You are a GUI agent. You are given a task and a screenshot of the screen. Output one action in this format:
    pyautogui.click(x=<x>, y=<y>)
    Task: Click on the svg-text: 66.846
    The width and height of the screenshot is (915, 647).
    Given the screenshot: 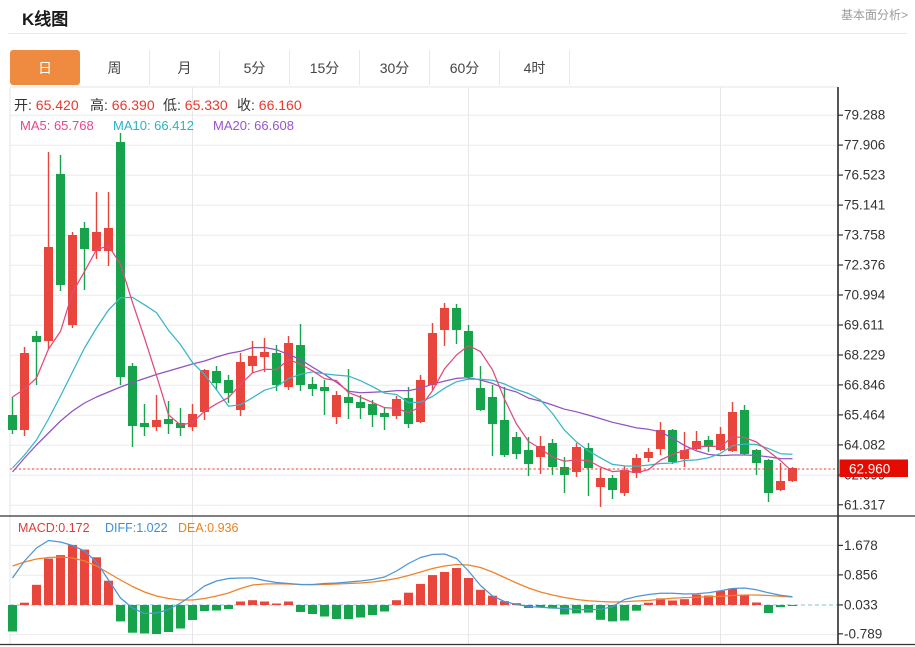 What is the action you would take?
    pyautogui.click(x=864, y=384)
    